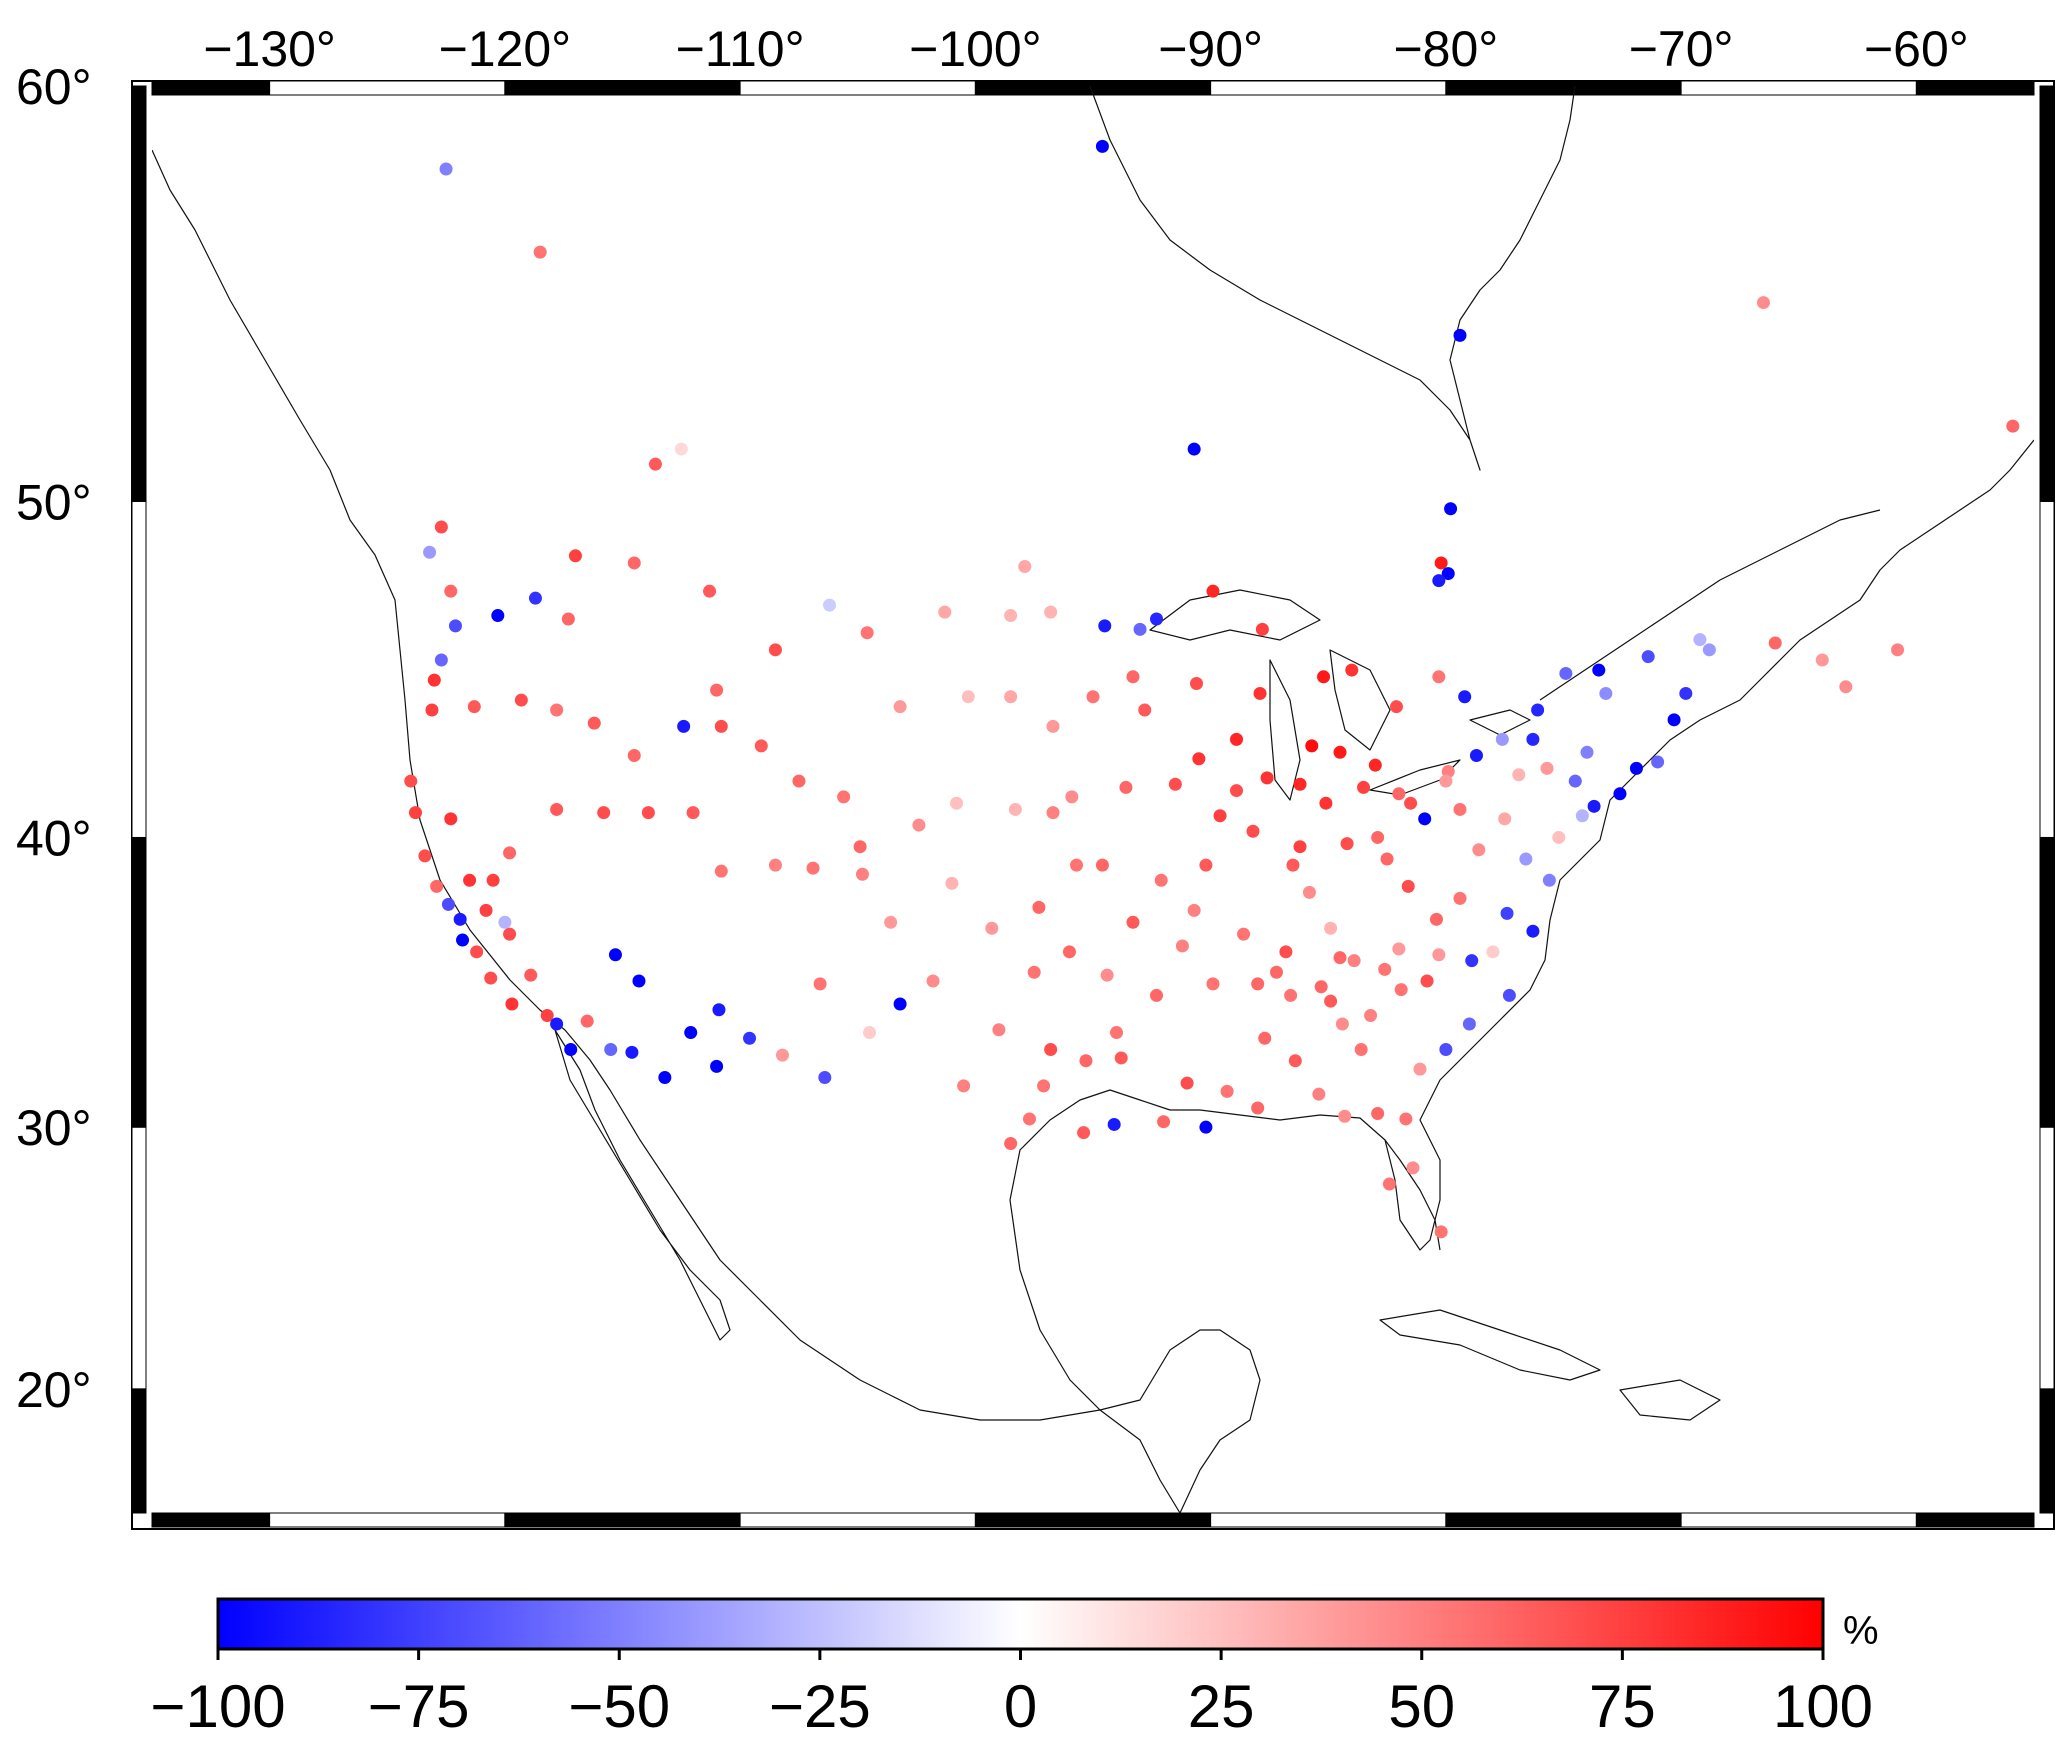 The height and width of the screenshot is (1750, 2067). What do you see at coordinates (1710, 605) in the screenshot?
I see `st-lawrence` at bounding box center [1710, 605].